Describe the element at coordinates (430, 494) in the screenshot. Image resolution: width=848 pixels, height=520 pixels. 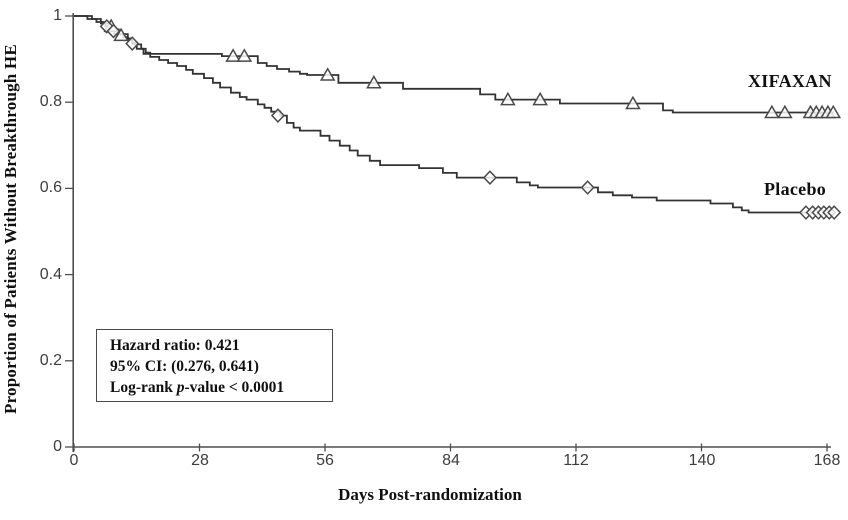
I see `x-axis-title: Days Post-randomization` at that location.